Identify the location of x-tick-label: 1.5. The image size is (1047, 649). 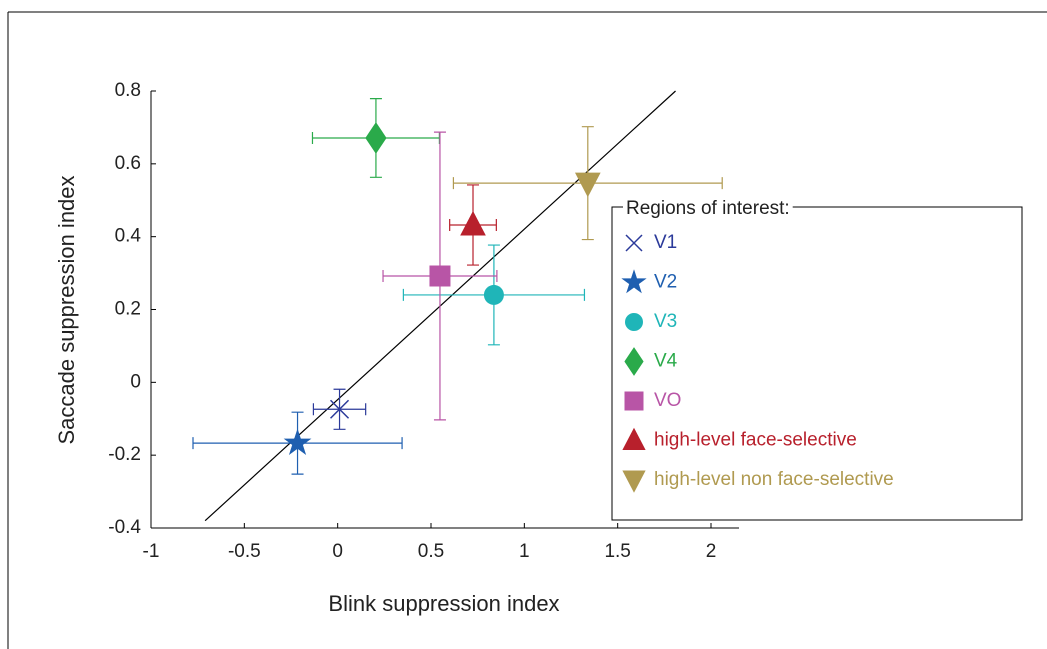
(617, 551).